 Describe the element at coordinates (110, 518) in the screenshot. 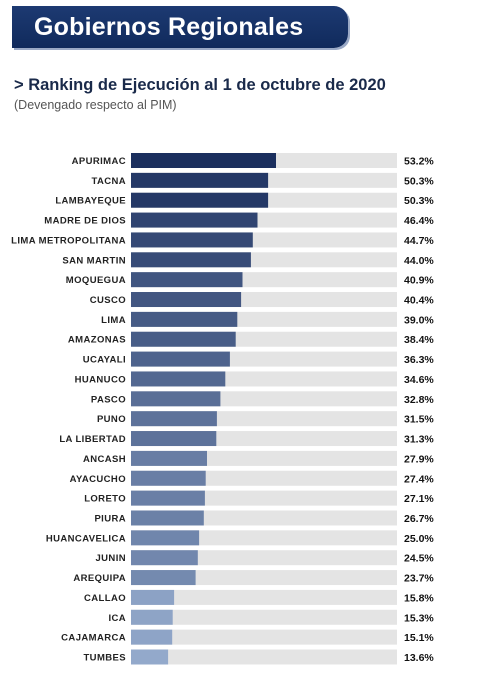

I see `category-label: PIURA` at that location.